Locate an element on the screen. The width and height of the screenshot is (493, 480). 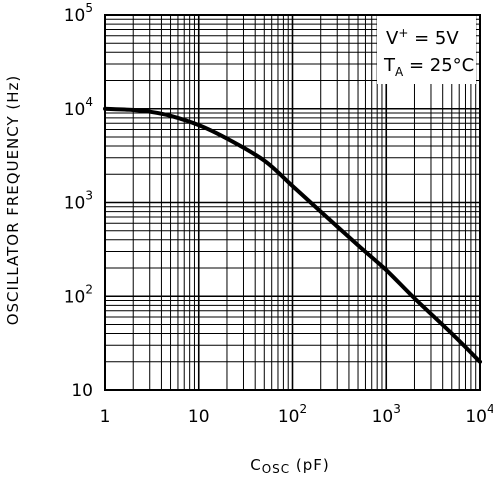
supply-voltage-label: V+ = 5V is located at coordinates (422, 37).